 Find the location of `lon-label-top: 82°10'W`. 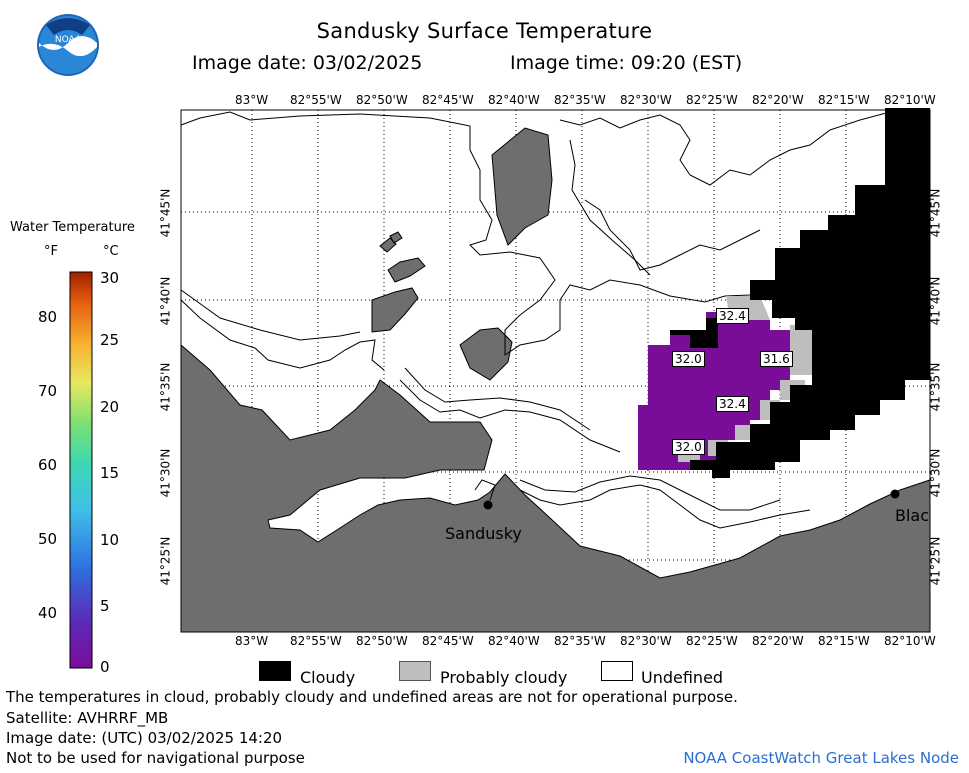

lon-label-top: 82°10'W is located at coordinates (910, 100).